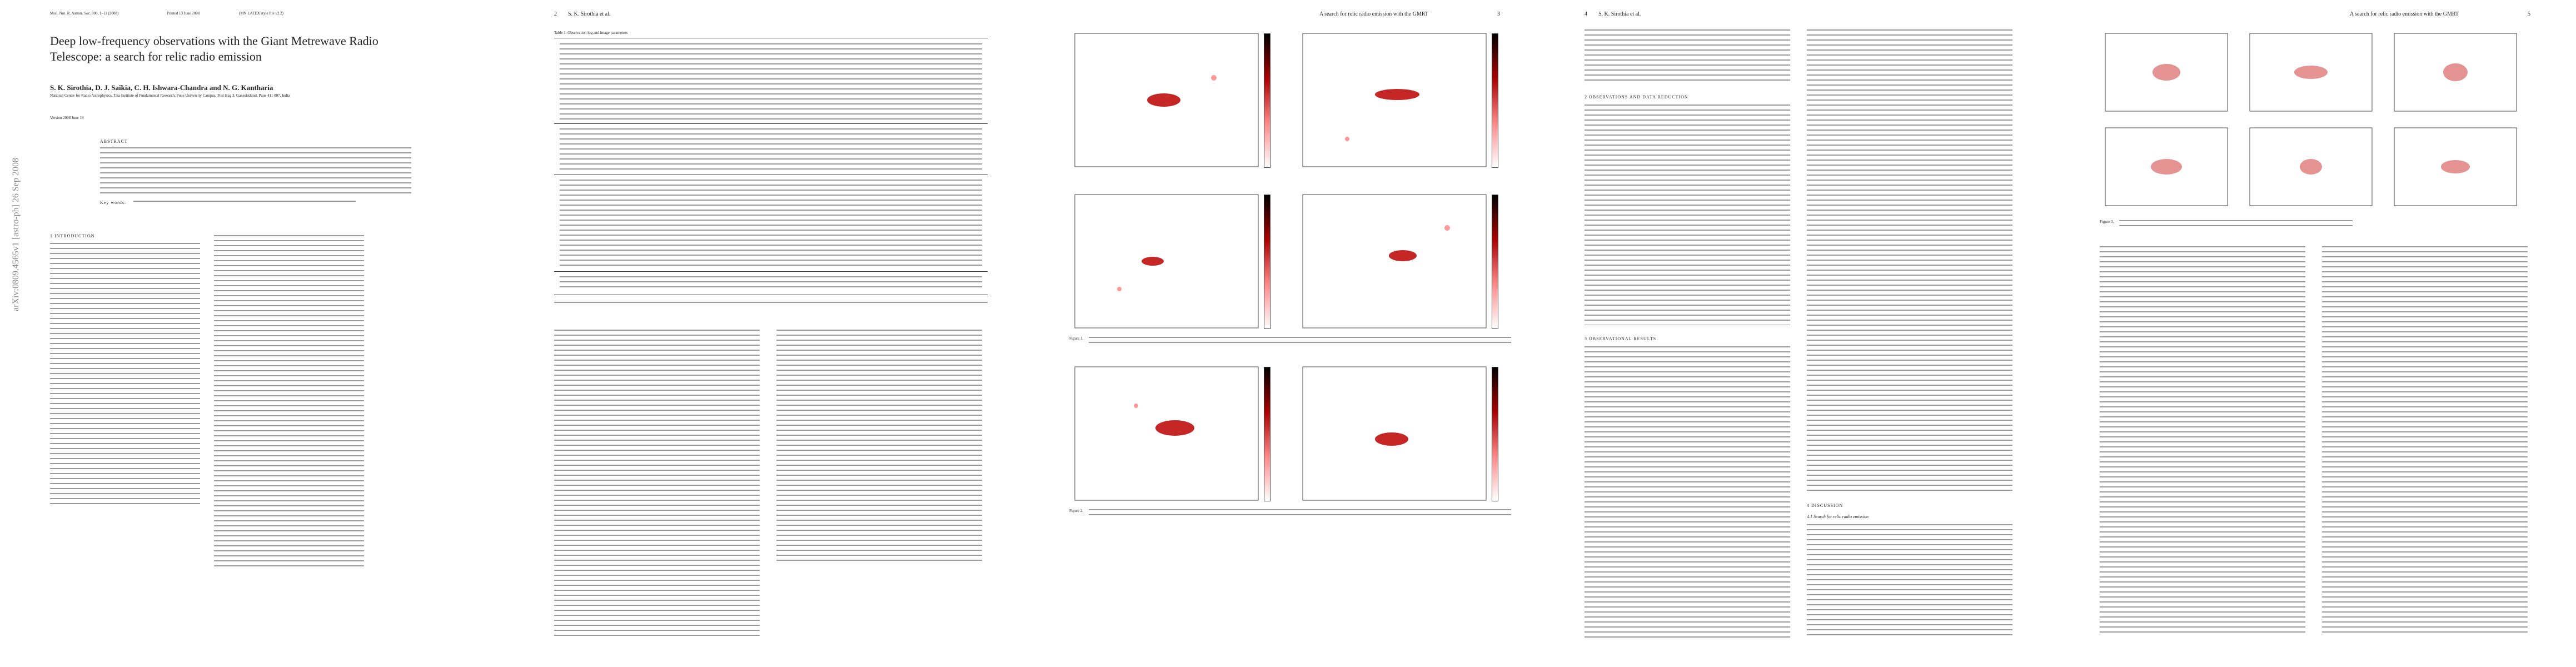  What do you see at coordinates (1586, 14) in the screenshot?
I see `page-number: 4` at bounding box center [1586, 14].